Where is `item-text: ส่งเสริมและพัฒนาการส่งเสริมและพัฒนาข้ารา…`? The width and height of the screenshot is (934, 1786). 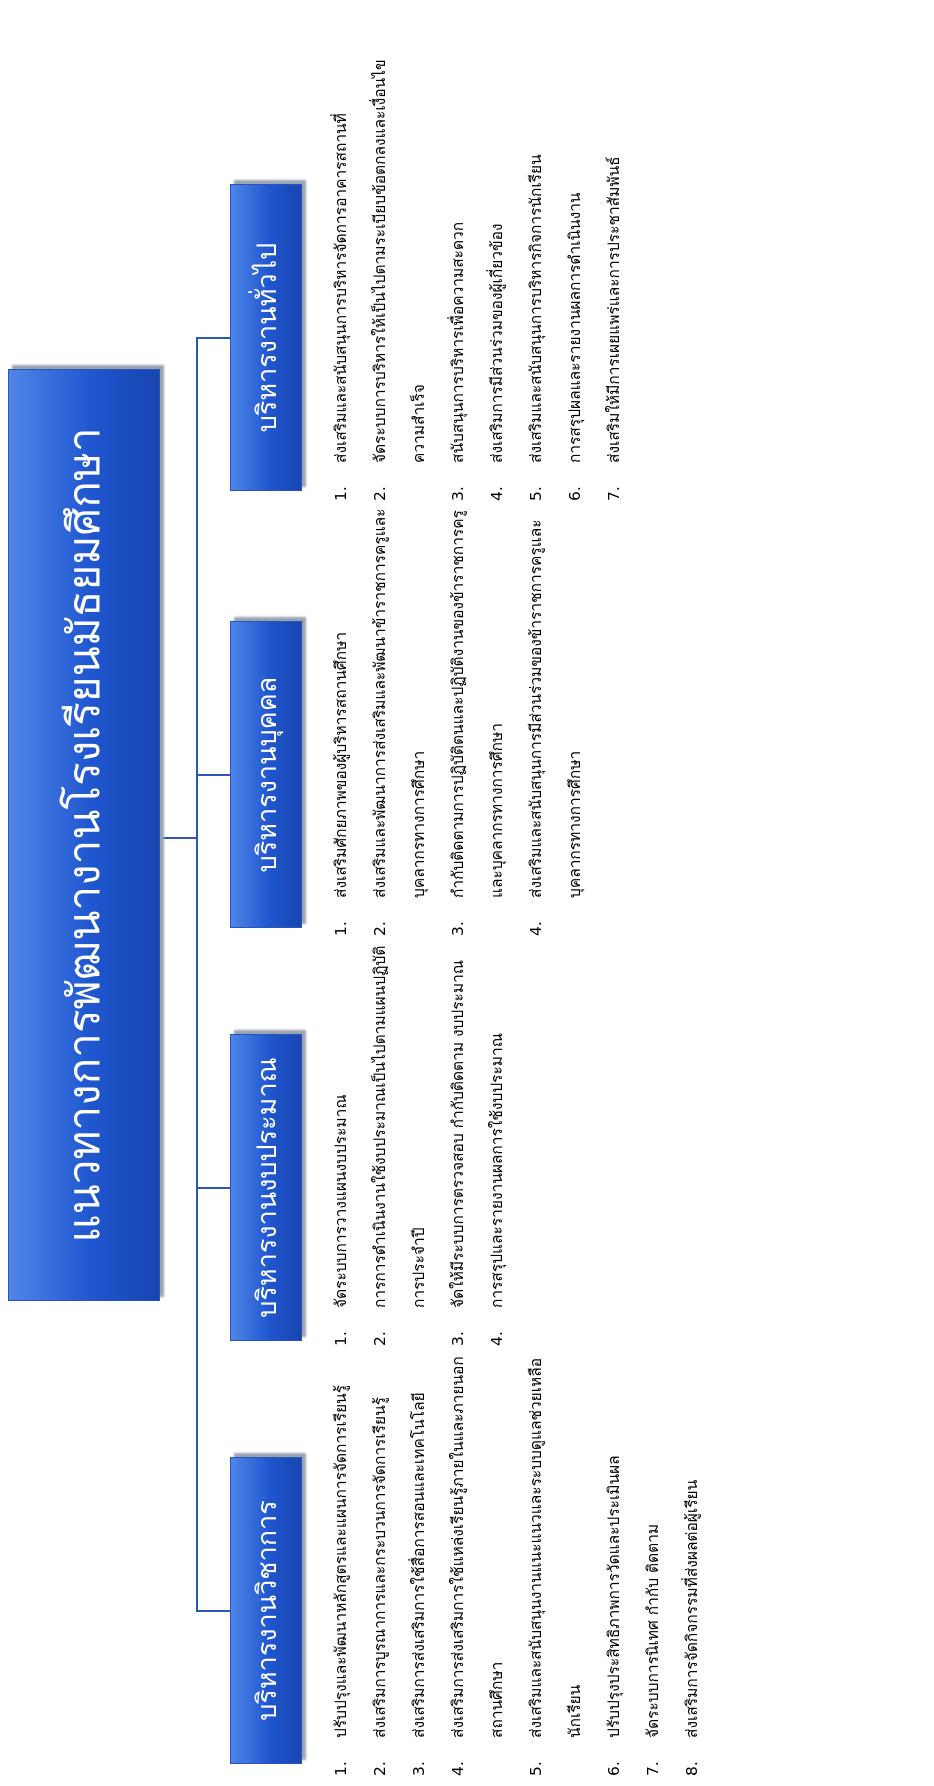
item-text: ส่งเสริมและพัฒนาการส่งเสริมและพัฒนาข้ารา… is located at coordinates (399, 703).